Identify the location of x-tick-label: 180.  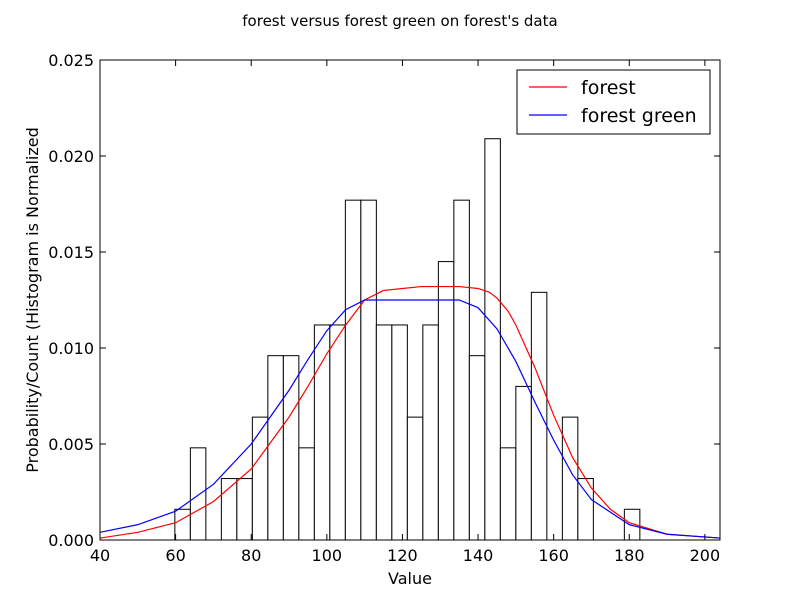
(629, 555).